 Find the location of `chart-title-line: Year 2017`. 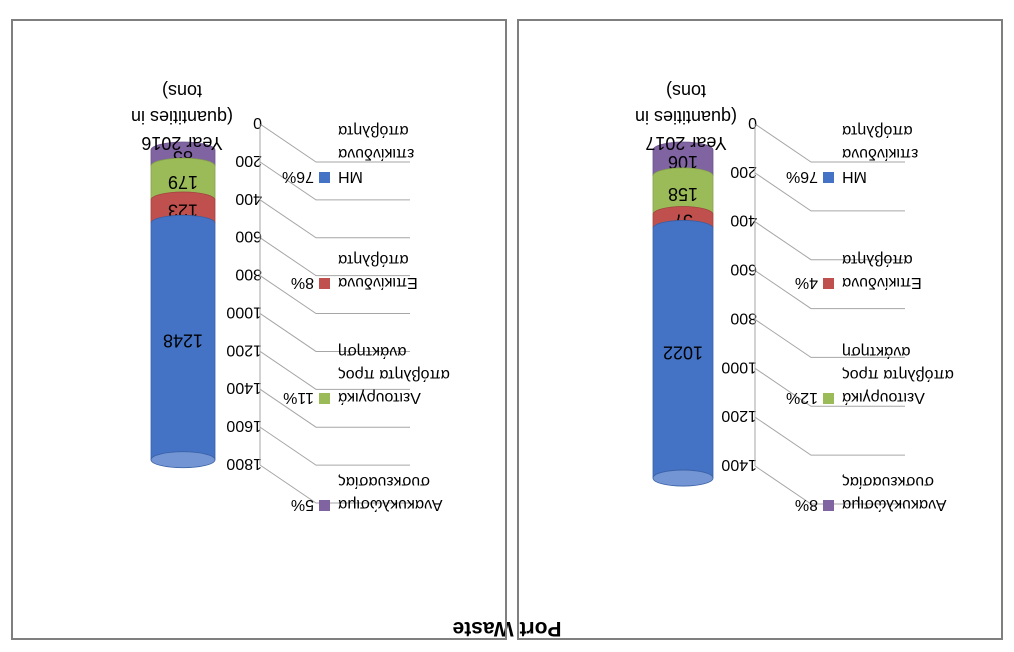

chart-title-line: Year 2017 is located at coordinates (685, 143).